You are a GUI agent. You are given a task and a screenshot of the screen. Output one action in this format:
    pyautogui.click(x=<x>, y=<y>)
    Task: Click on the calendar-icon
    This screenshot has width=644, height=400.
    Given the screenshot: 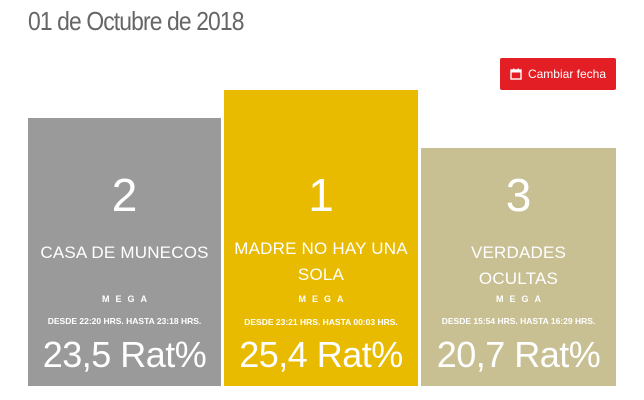 What is the action you would take?
    pyautogui.click(x=516, y=74)
    